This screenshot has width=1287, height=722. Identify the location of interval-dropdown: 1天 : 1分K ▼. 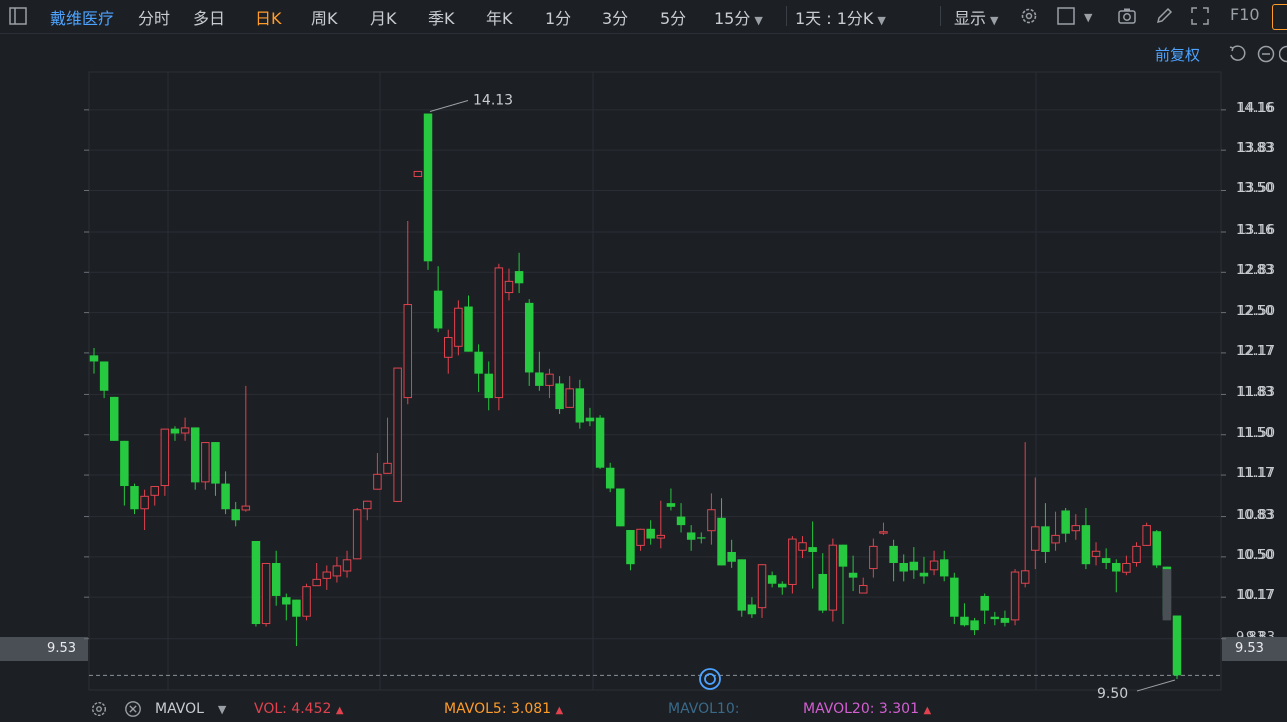
(840, 17).